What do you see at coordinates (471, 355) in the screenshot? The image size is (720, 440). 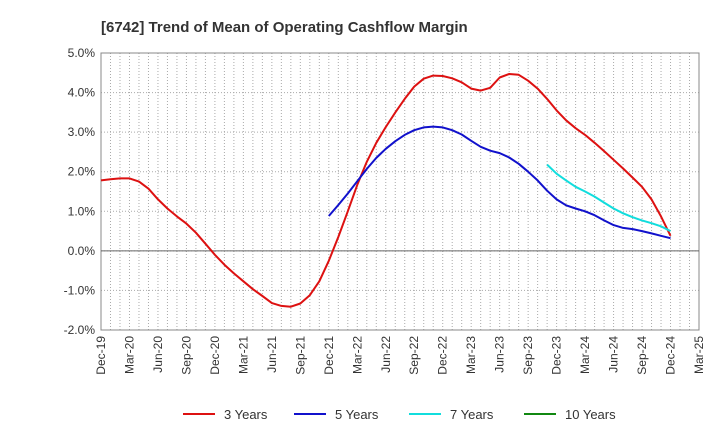 I see `x-tick-label: Mar-23` at bounding box center [471, 355].